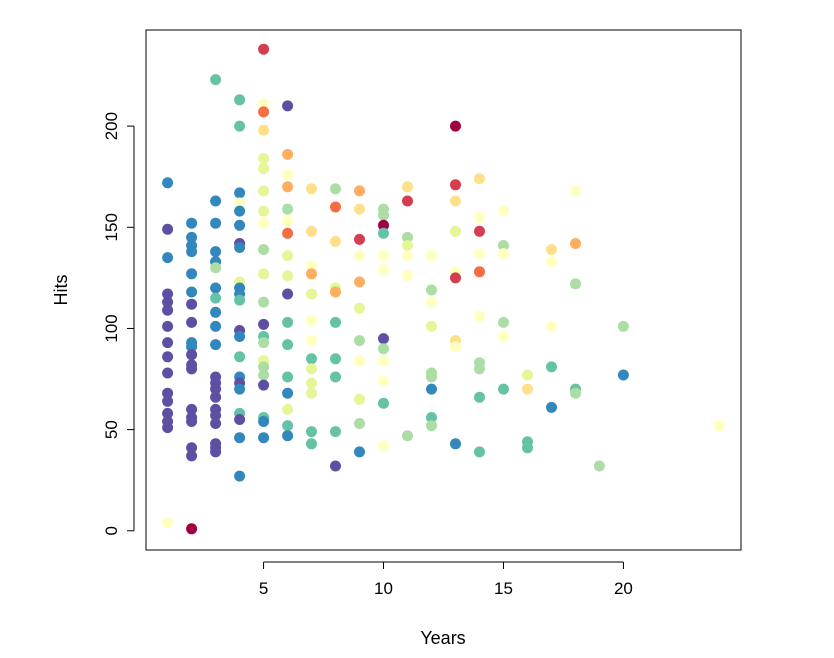 Image resolution: width=834 pixels, height=658 pixels. What do you see at coordinates (383, 588) in the screenshot?
I see `x-tick-label-10: 10` at bounding box center [383, 588].